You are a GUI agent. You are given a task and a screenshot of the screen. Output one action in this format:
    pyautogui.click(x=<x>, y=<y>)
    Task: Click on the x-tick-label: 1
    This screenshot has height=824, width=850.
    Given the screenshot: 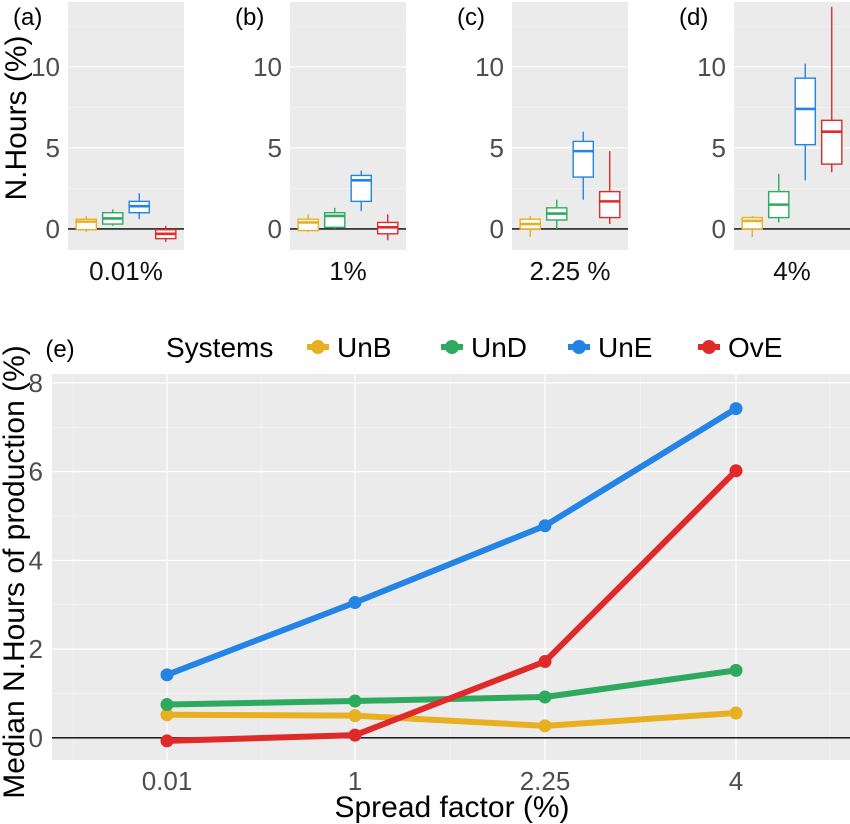 What is the action you would take?
    pyautogui.click(x=355, y=781)
    